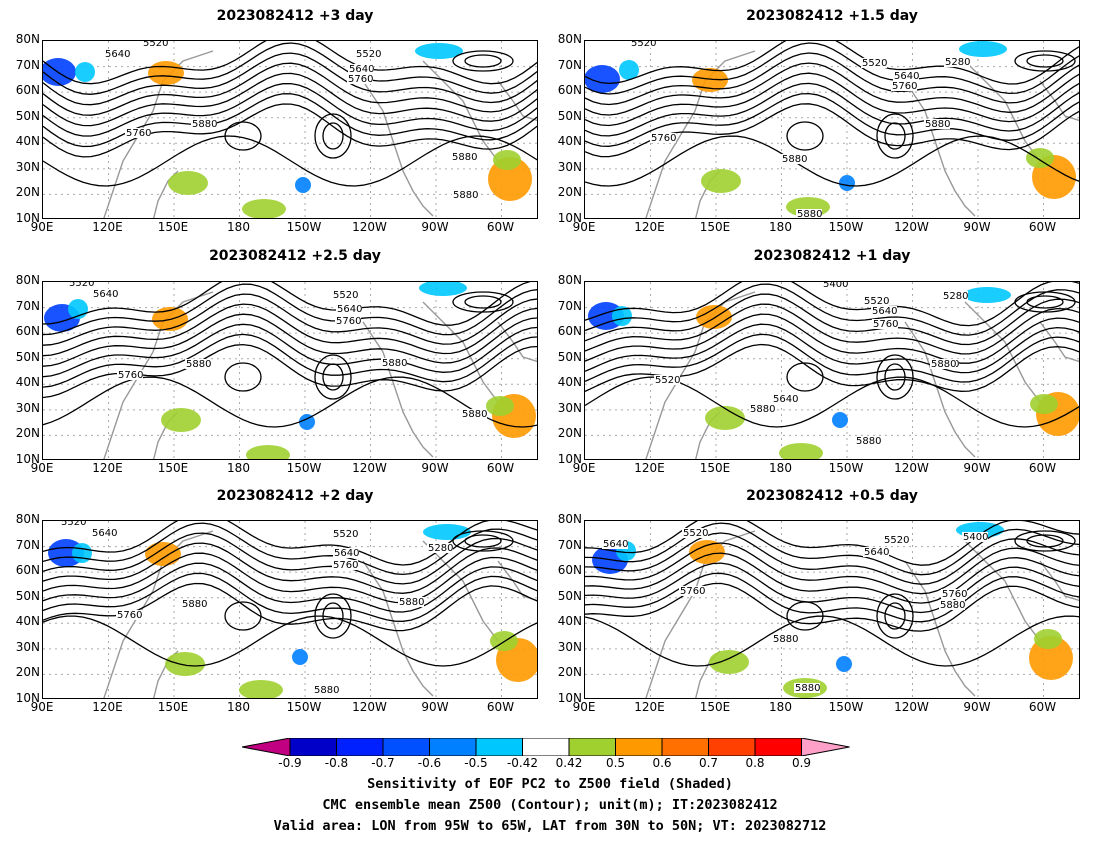 This screenshot has height=850, width=1100. Describe the element at coordinates (569, 519) in the screenshot. I see `lat-tick-label: 80N` at that location.